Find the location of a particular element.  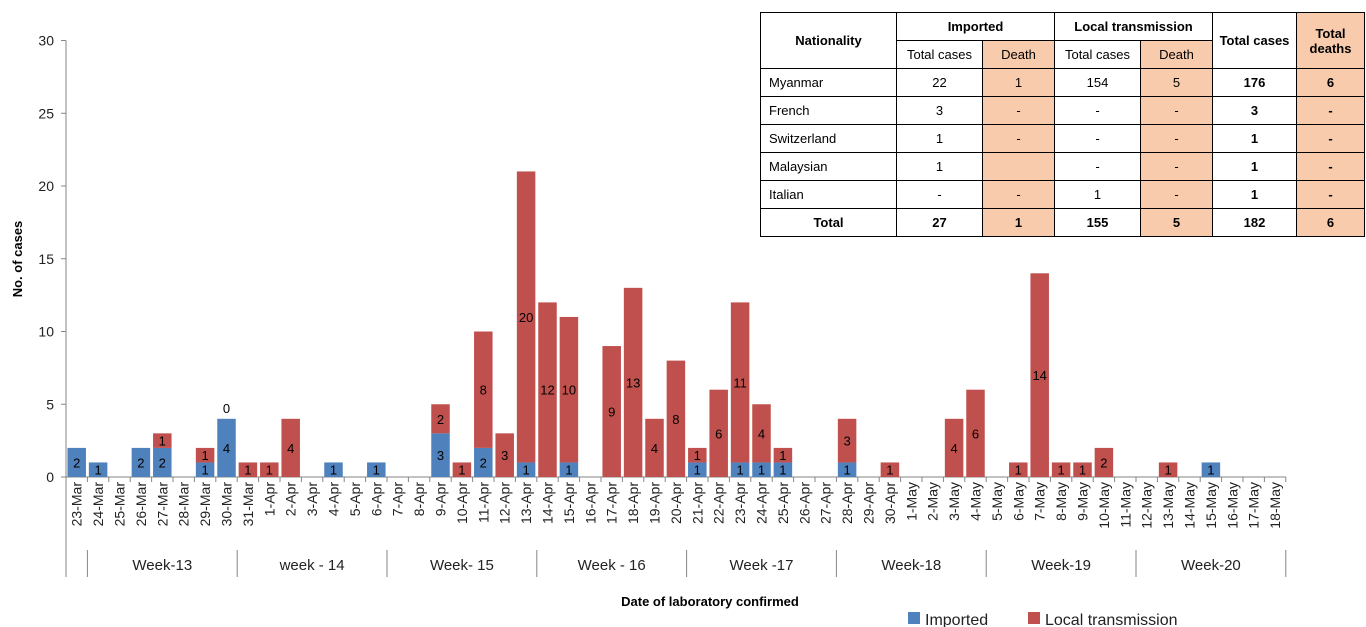

bar-imported-27-Mar is located at coordinates (162, 462).